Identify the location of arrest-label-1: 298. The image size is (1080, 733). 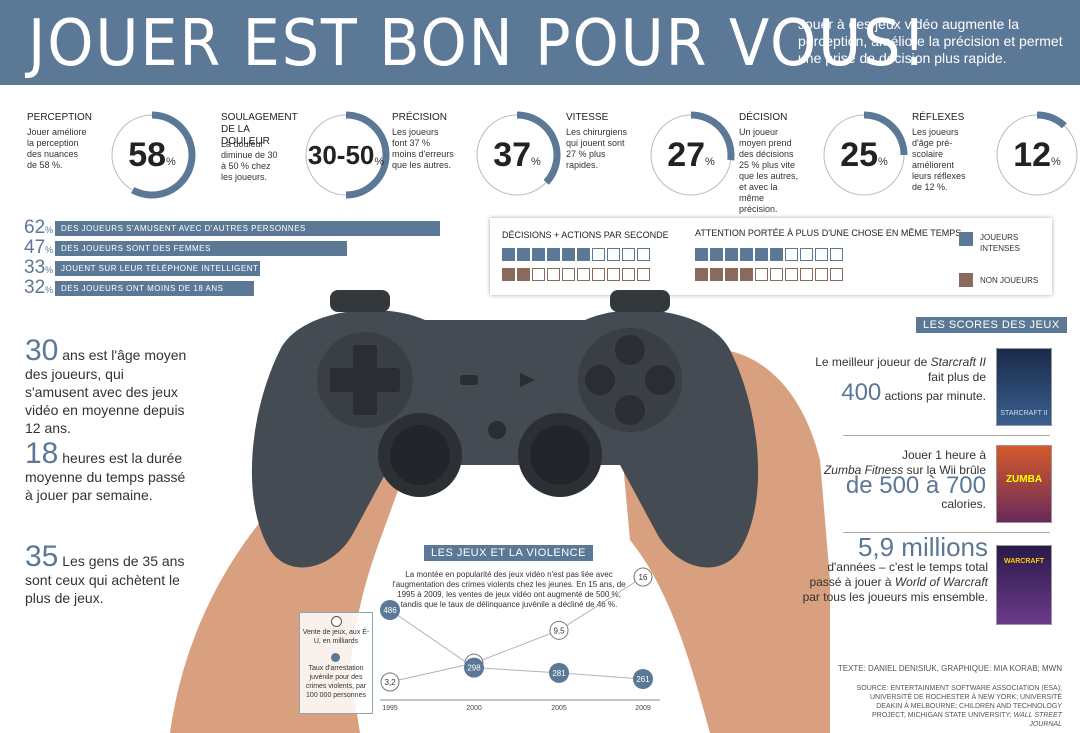
(474, 668).